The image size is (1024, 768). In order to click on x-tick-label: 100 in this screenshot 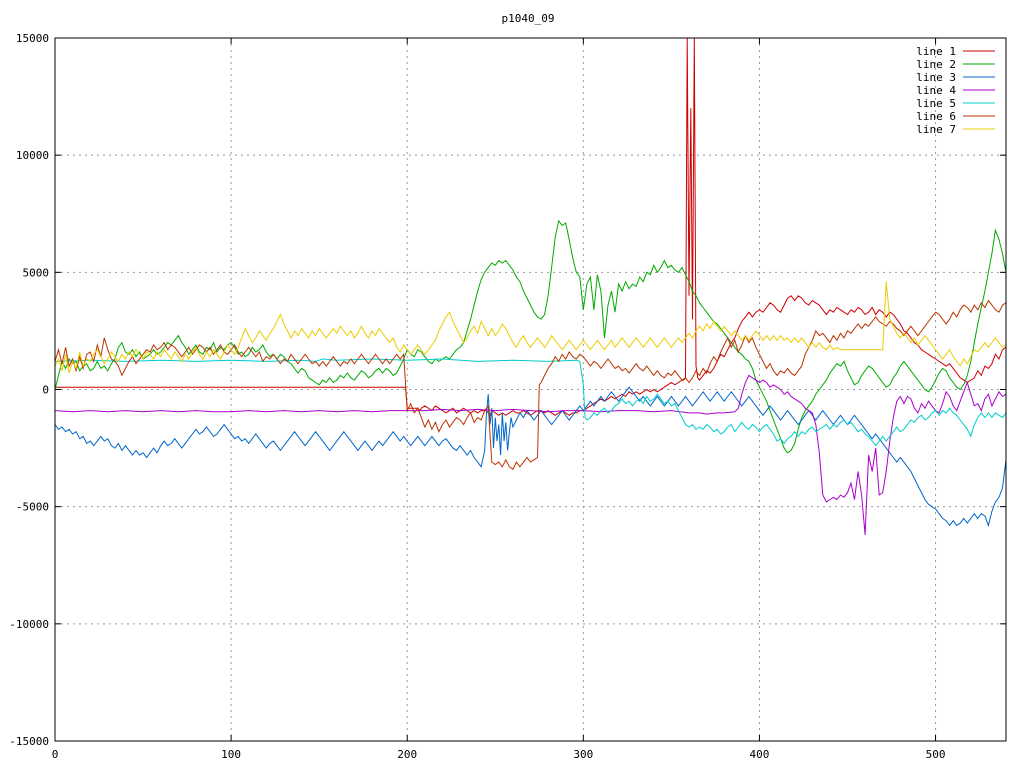, I will do `click(231, 754)`.